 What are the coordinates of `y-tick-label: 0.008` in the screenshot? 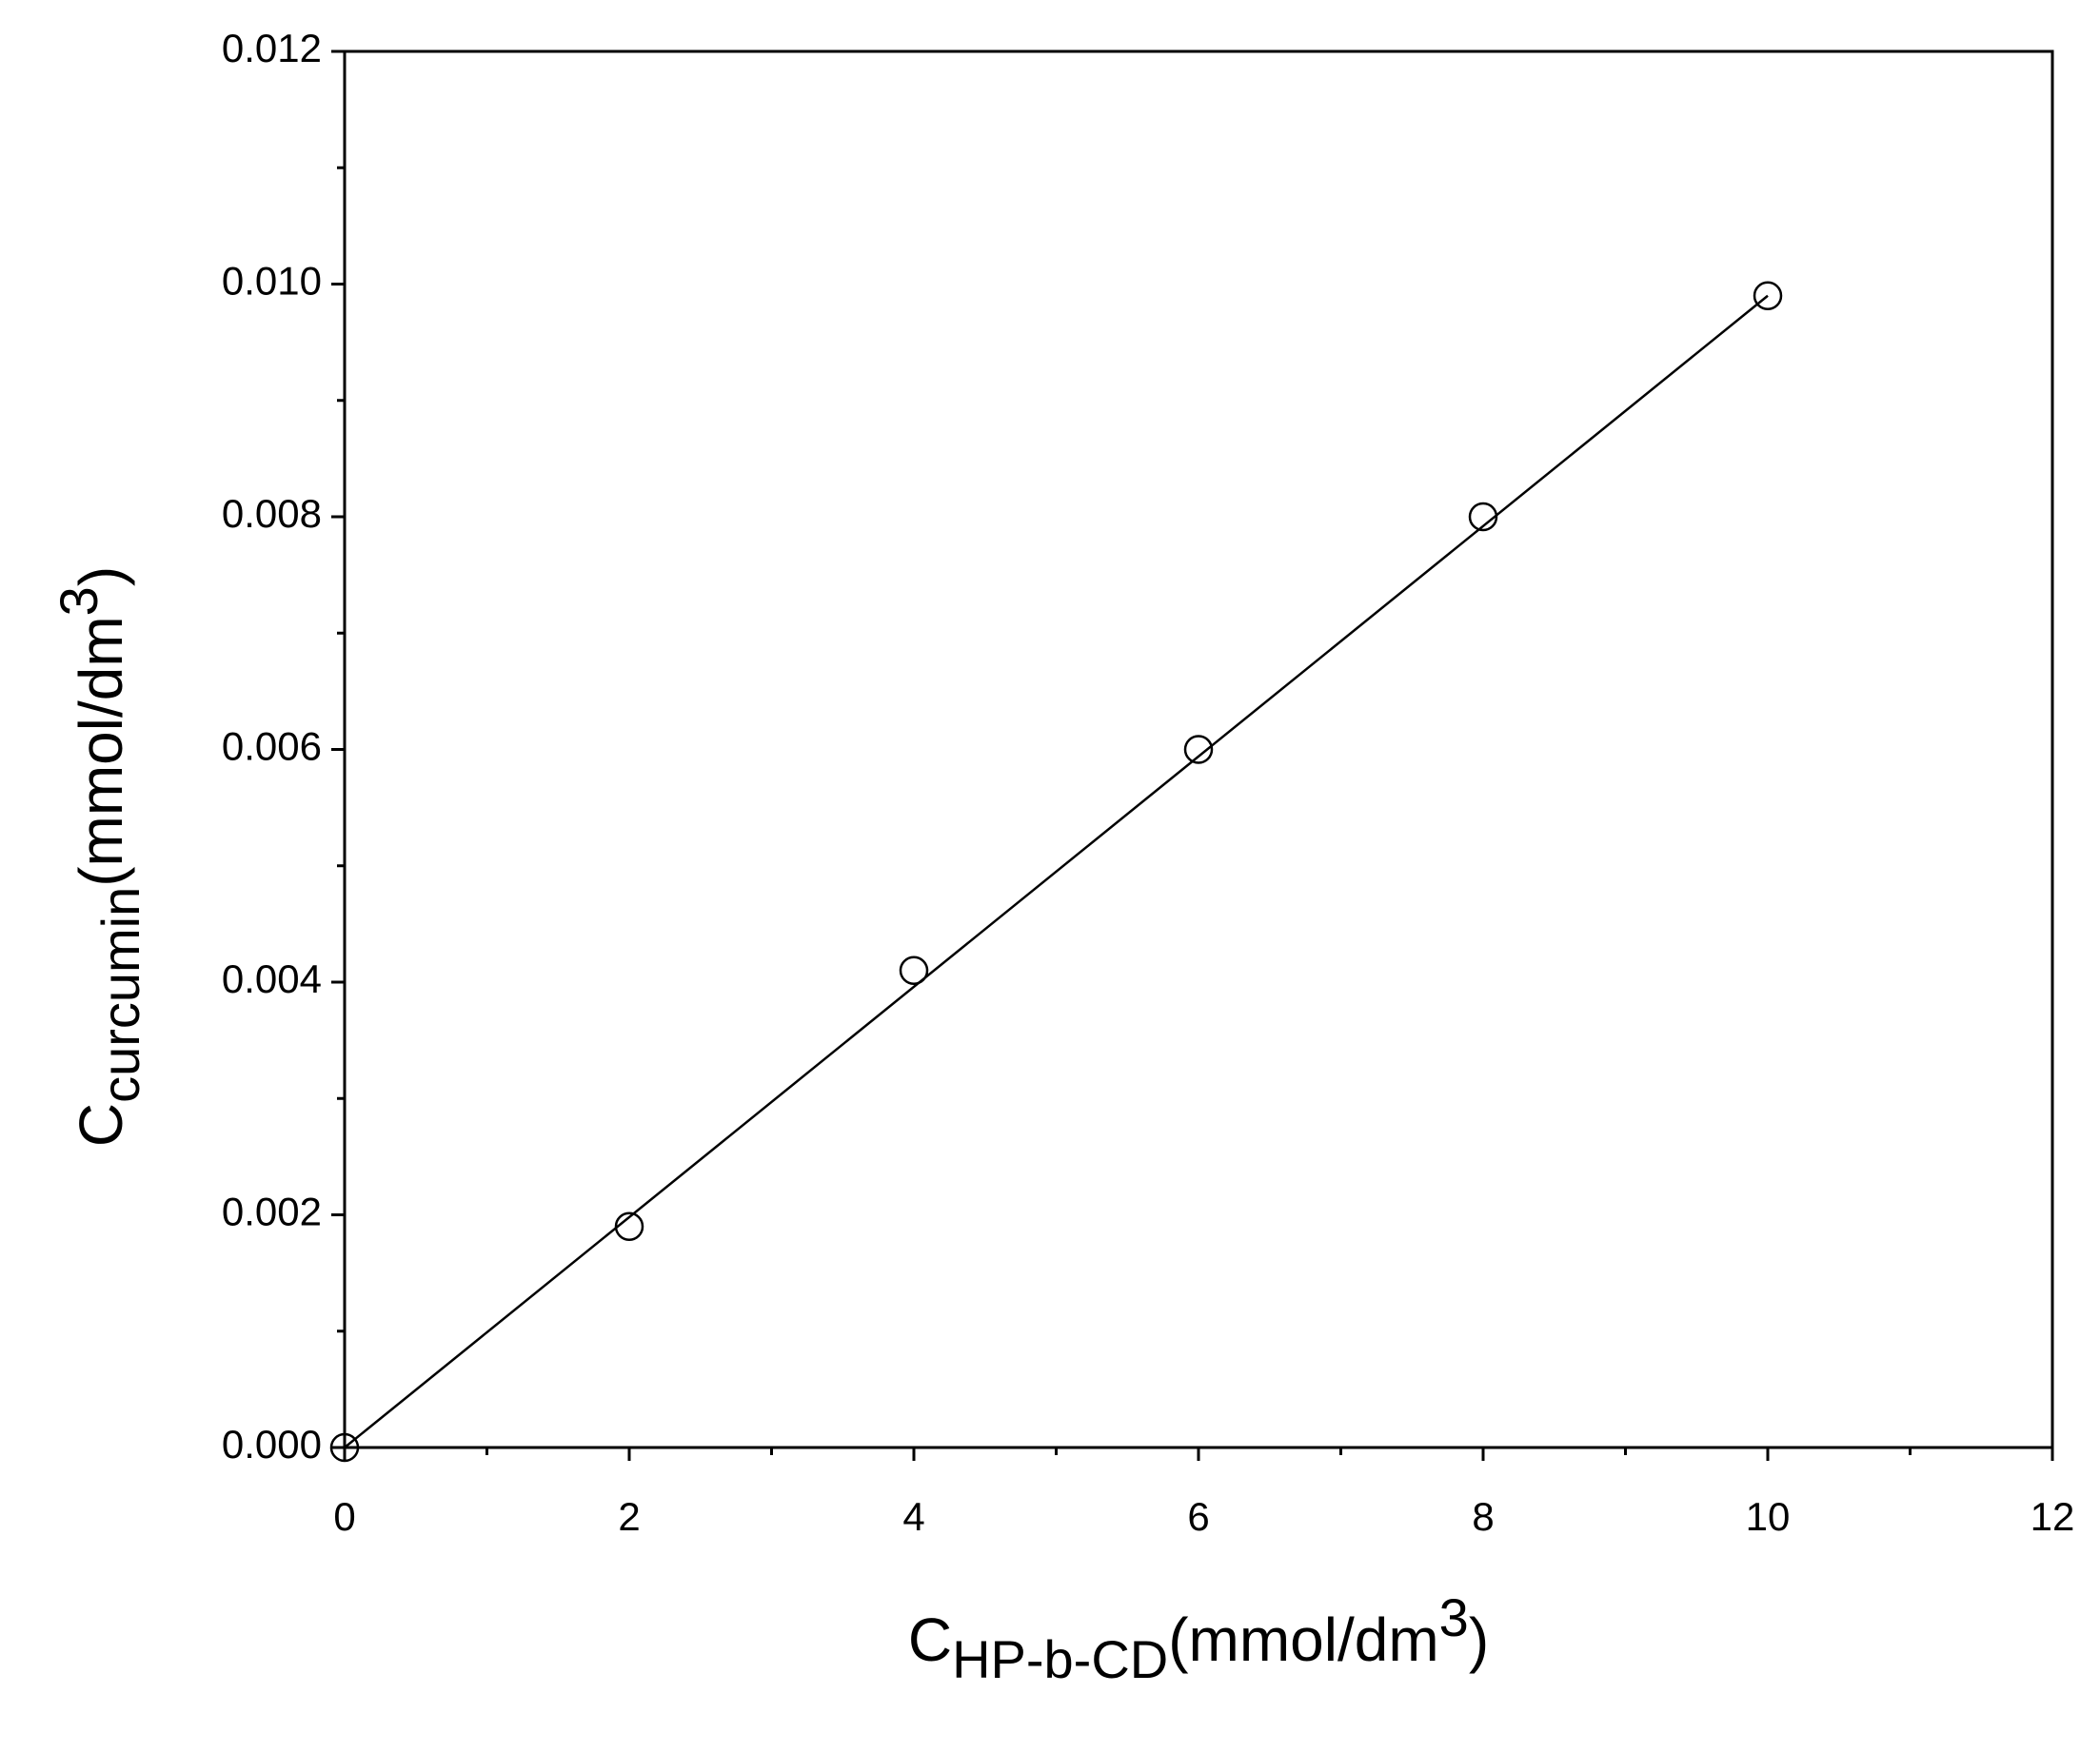 It's located at (272, 513).